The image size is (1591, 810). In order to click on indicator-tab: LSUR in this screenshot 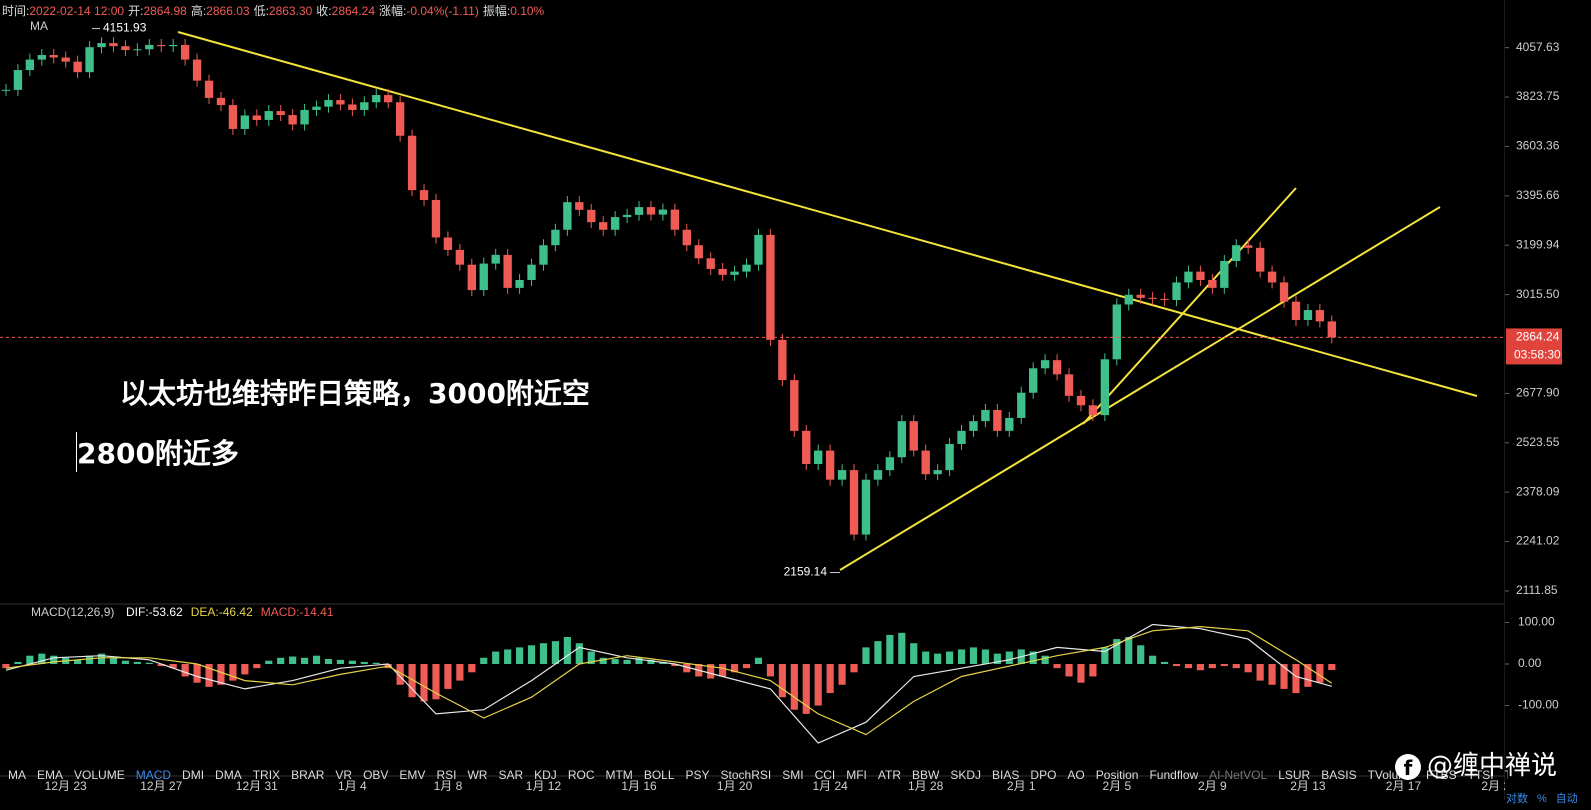, I will do `click(1294, 775)`.